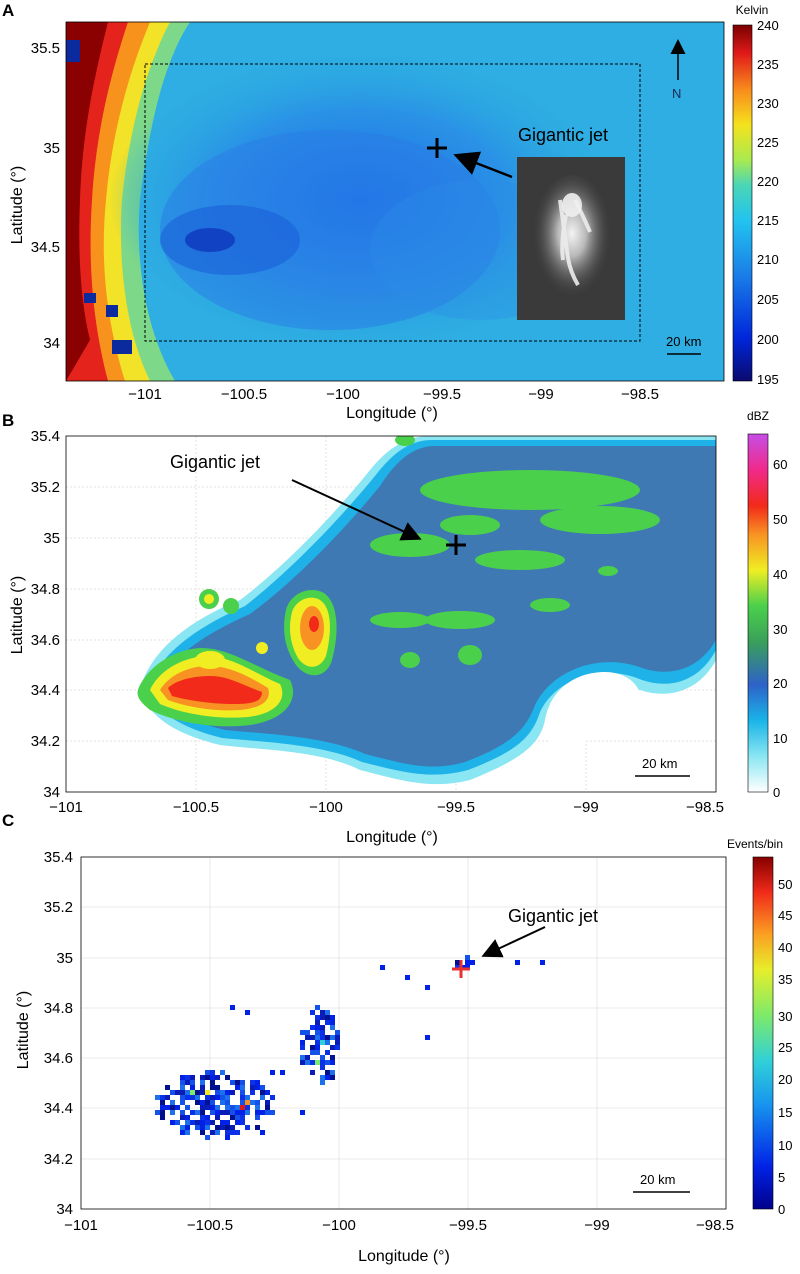 This screenshot has height=1274, width=800. I want to click on north-label: N, so click(676, 93).